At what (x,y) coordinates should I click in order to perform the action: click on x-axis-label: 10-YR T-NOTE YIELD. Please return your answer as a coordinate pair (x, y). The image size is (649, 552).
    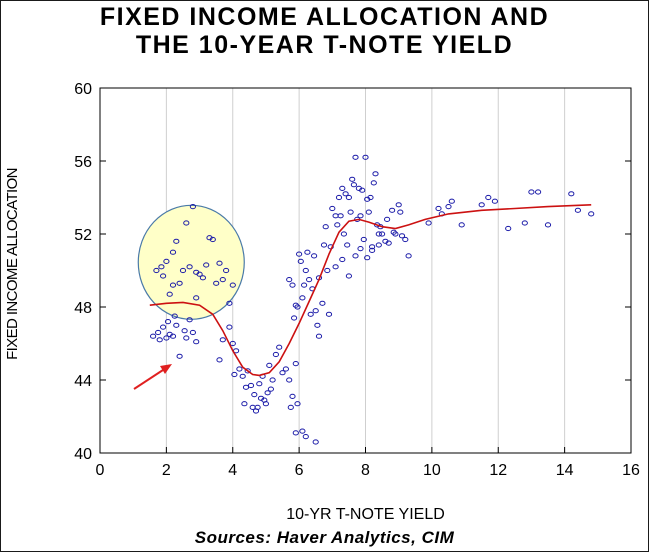
    Looking at the image, I should click on (365, 514).